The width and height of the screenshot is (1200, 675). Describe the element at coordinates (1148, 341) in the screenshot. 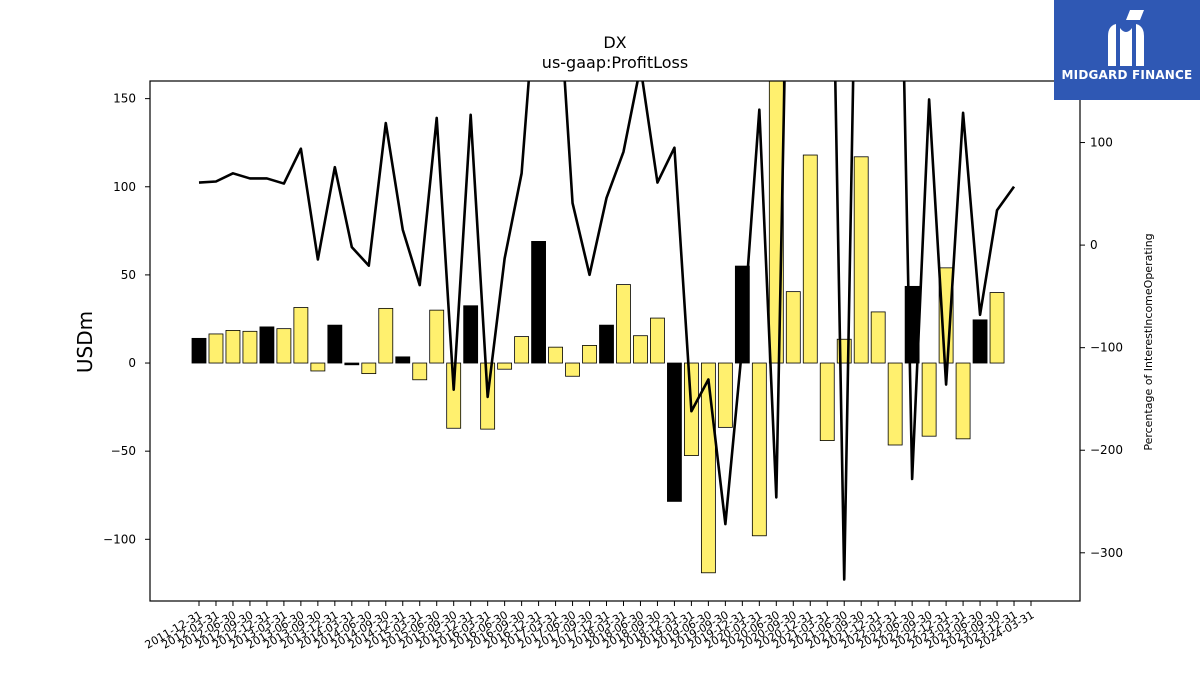

I see `y2-axis-label: Percentage of InterestIncomeOperating` at that location.